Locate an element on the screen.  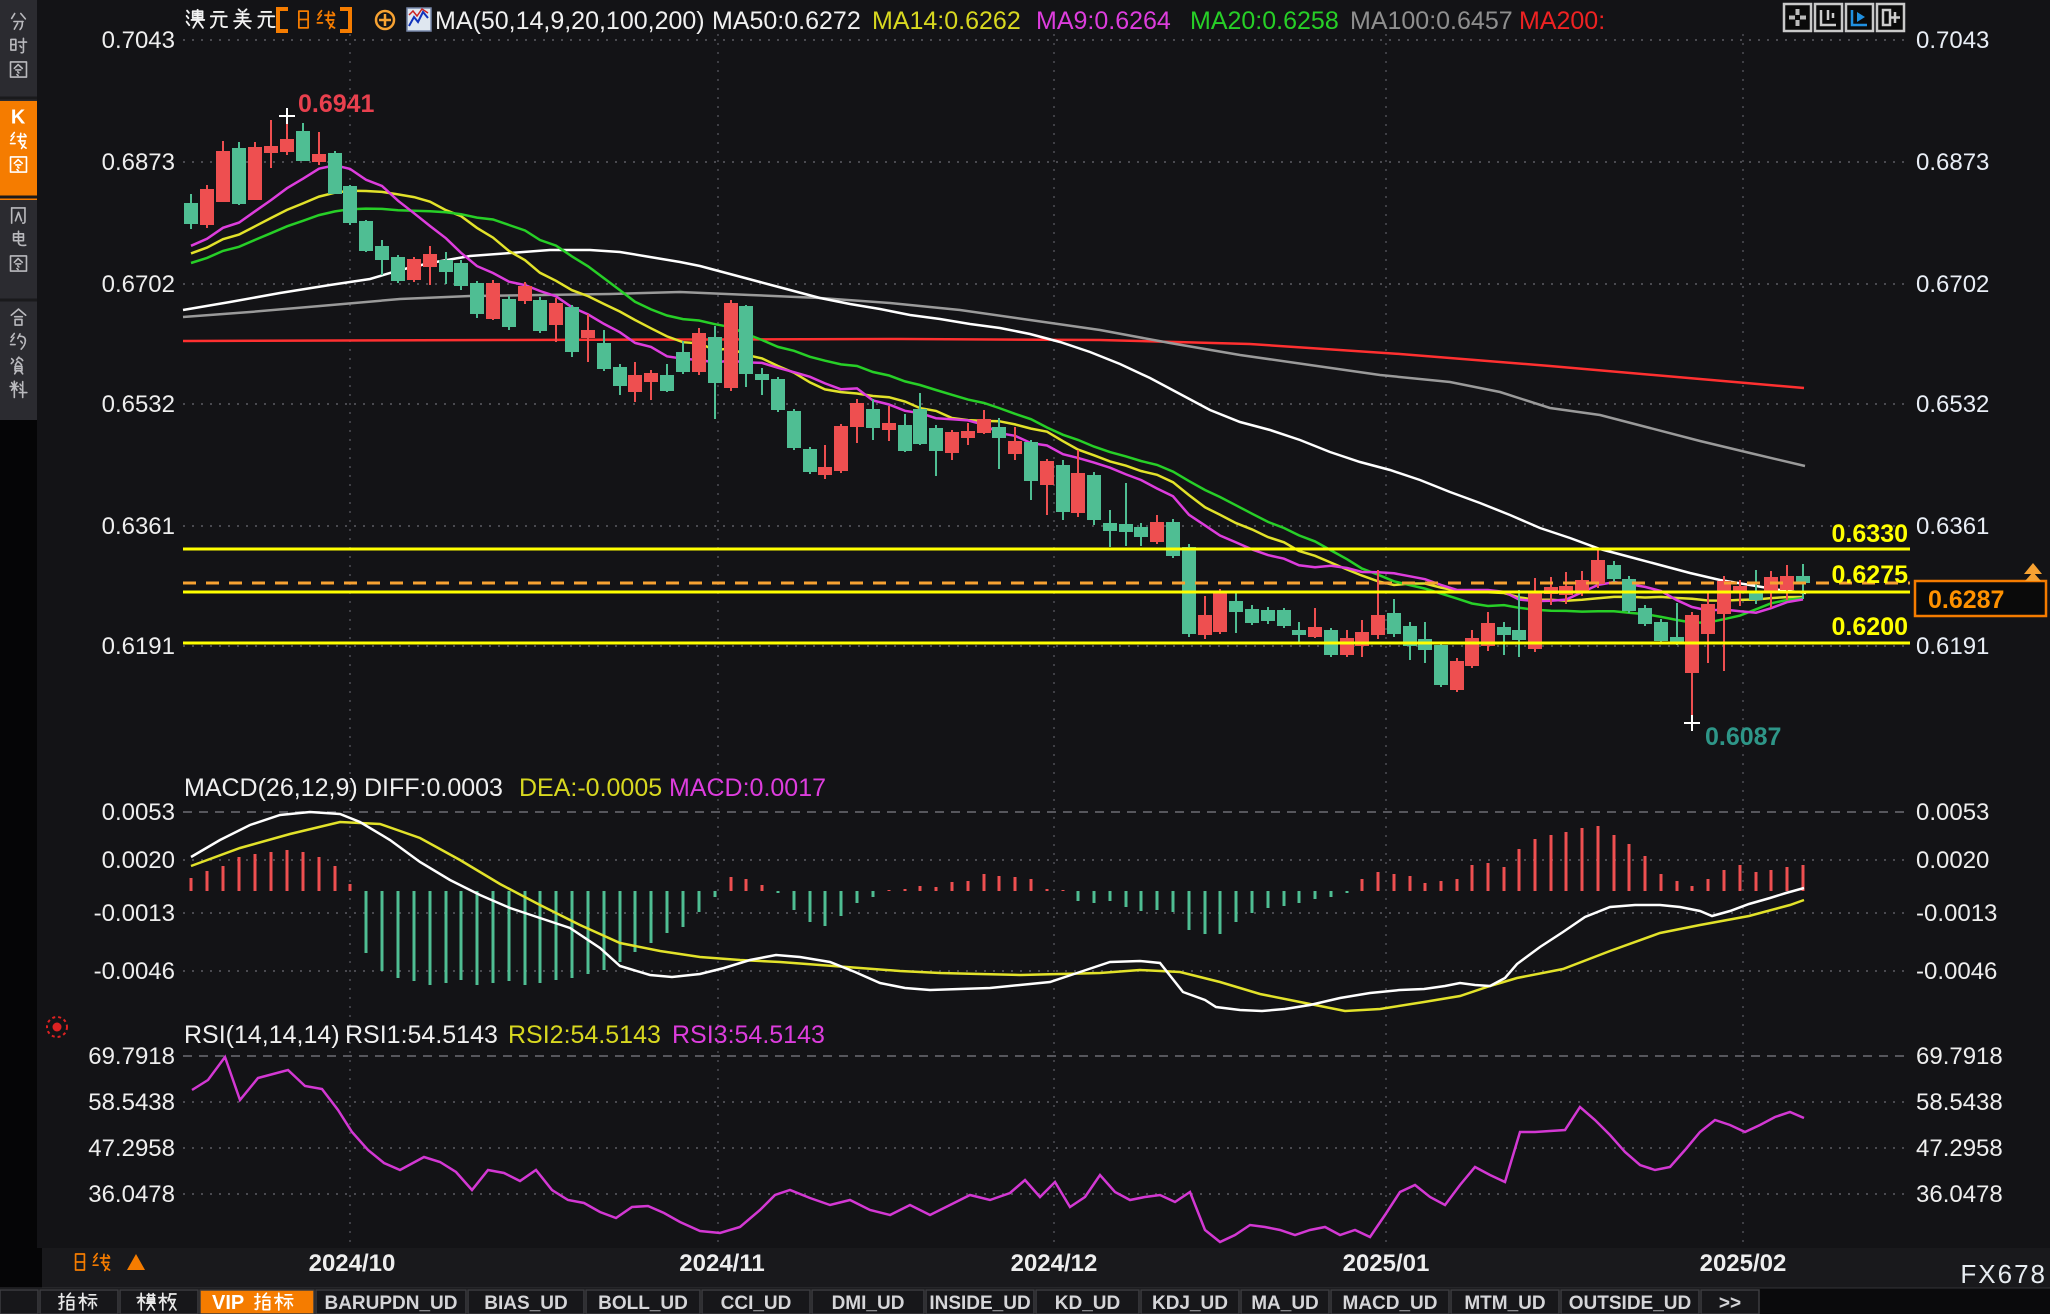
svg-text: 2025/02 is located at coordinates (1743, 1263).